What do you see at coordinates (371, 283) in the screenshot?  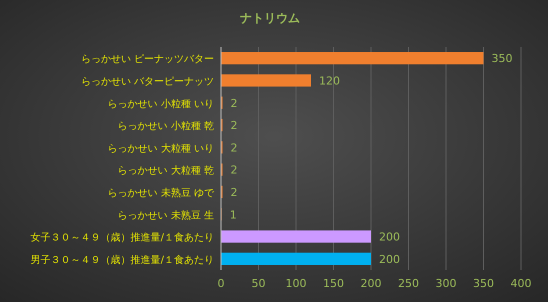 I see `x-tick-label: 200` at bounding box center [371, 283].